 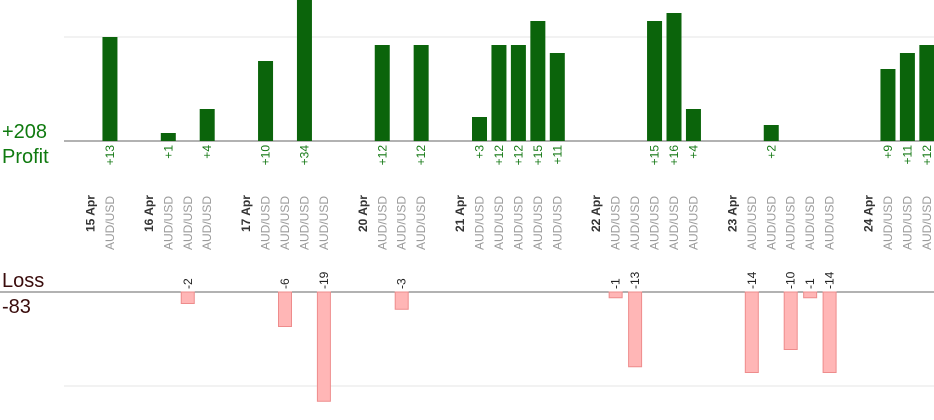 What do you see at coordinates (91, 213) in the screenshot?
I see `date-label: 15 Apr` at bounding box center [91, 213].